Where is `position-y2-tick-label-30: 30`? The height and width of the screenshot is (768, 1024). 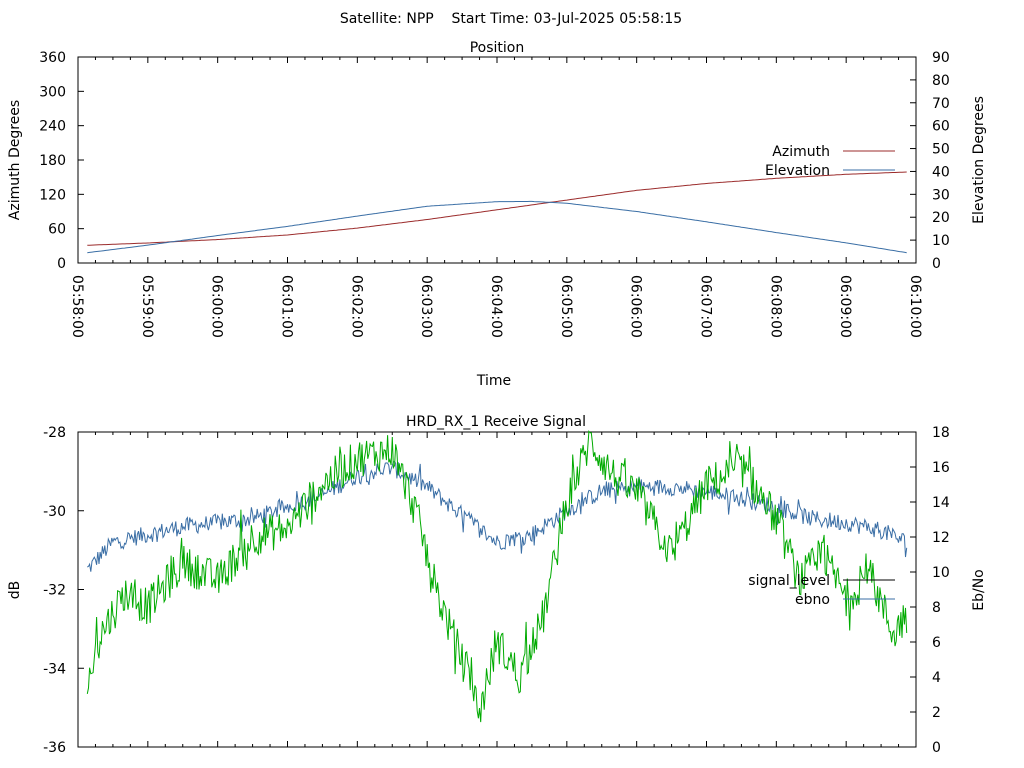
position-y2-tick-label-30: 30 is located at coordinates (941, 195).